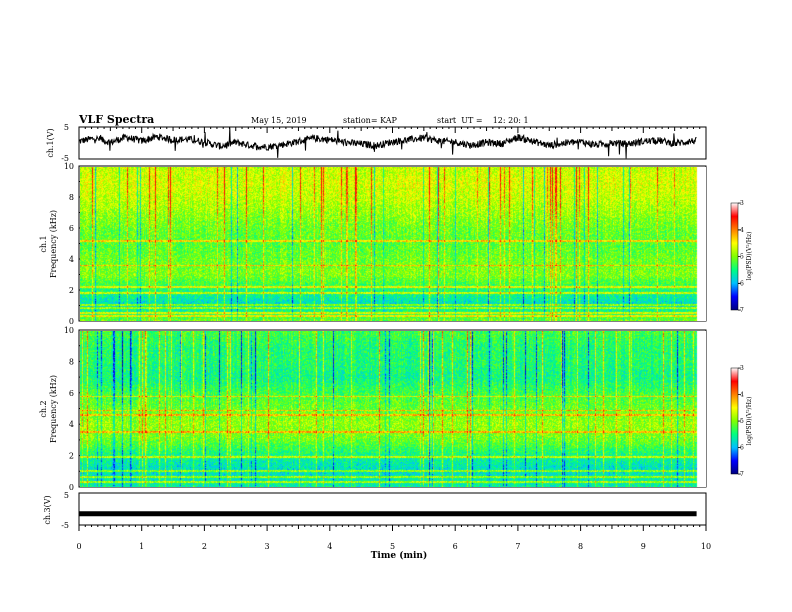  What do you see at coordinates (267, 546) in the screenshot?
I see `time-tick-label-3: 3` at bounding box center [267, 546].